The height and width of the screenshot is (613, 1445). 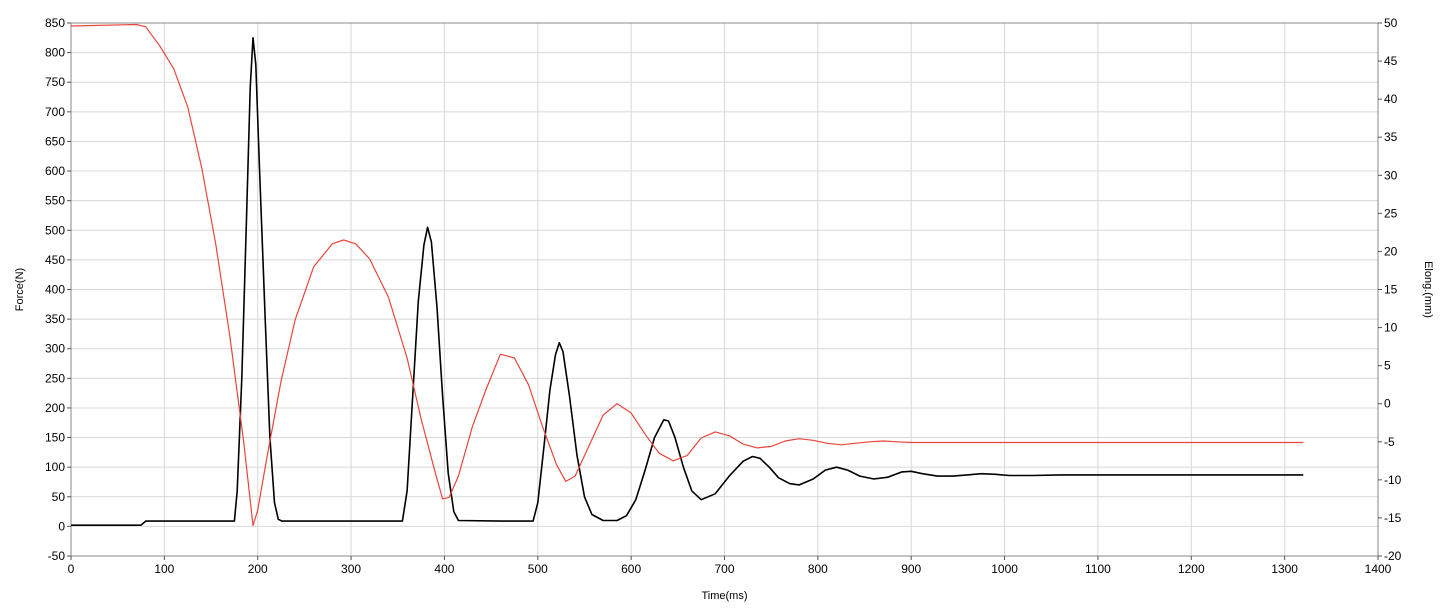 What do you see at coordinates (1391, 251) in the screenshot?
I see `y-right-tick-label: 20` at bounding box center [1391, 251].